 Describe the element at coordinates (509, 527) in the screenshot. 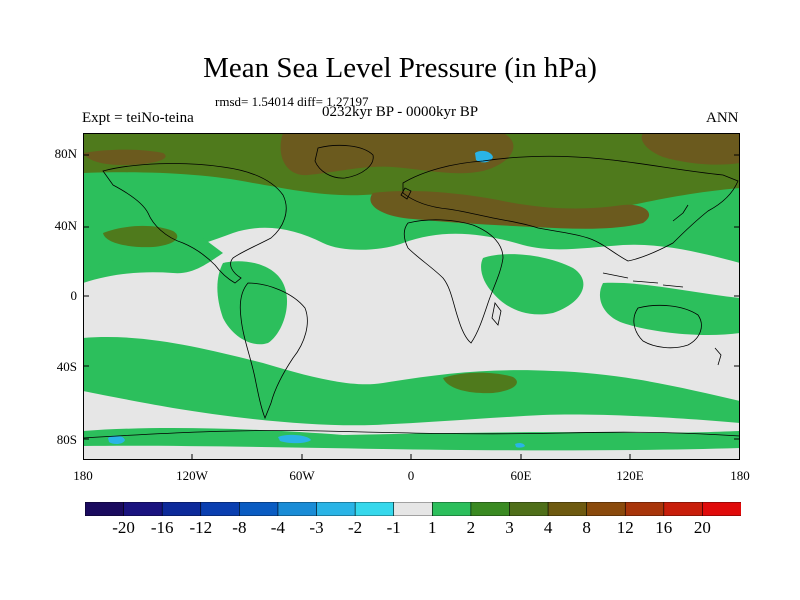

I see `colorbar-label: 3` at that location.